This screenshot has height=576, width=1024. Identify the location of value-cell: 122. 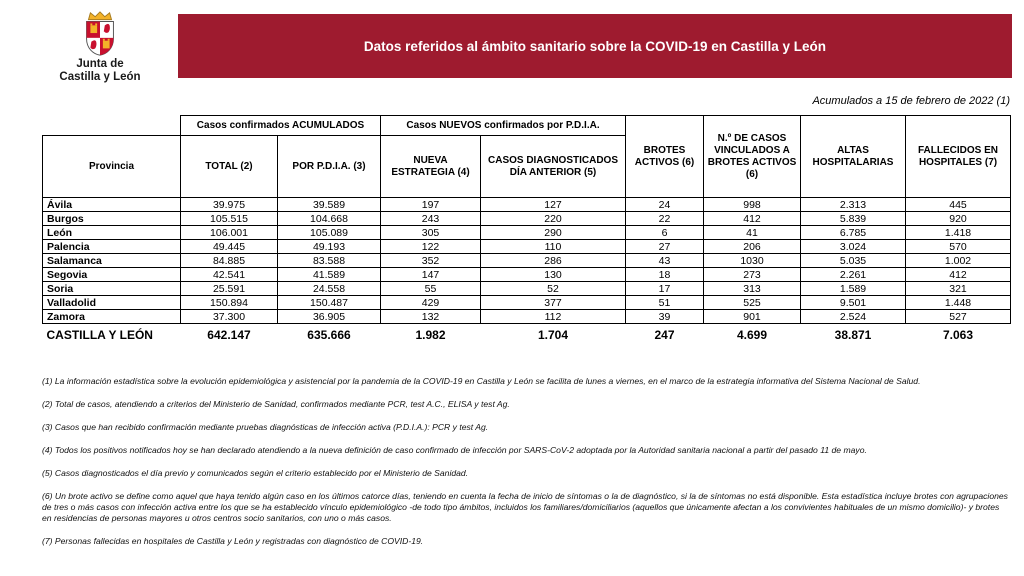
(430, 246).